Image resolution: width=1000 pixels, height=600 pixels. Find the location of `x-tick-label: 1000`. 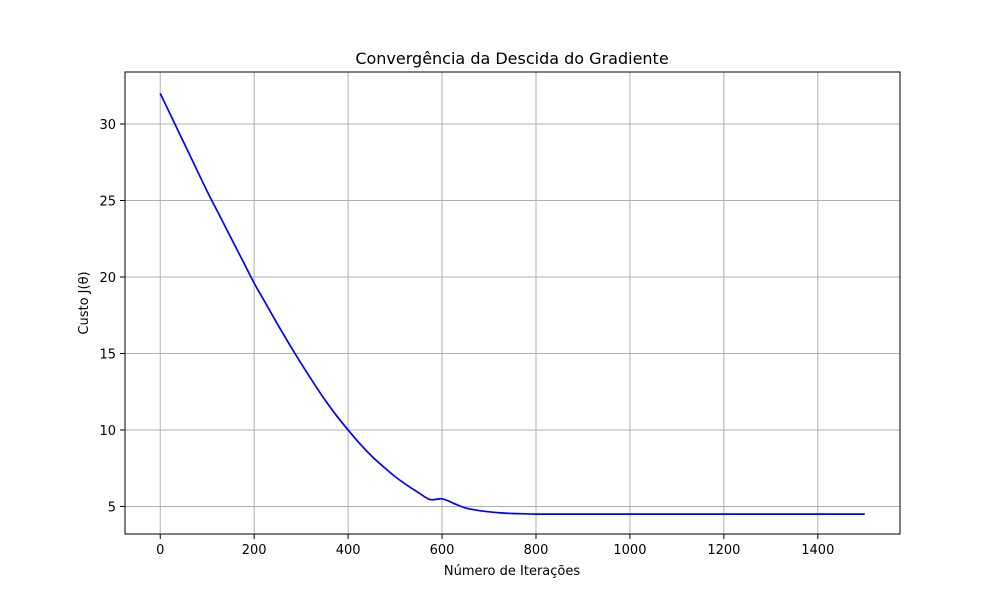

x-tick-label: 1000 is located at coordinates (629, 550).